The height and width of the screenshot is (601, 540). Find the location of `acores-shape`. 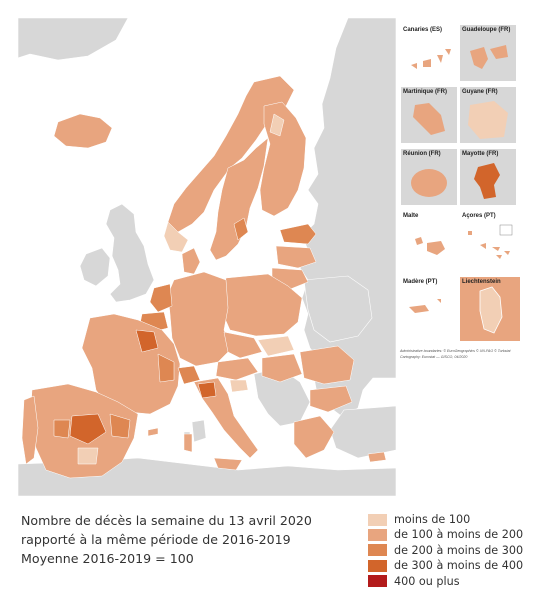

acores-shape is located at coordinates (488, 239).